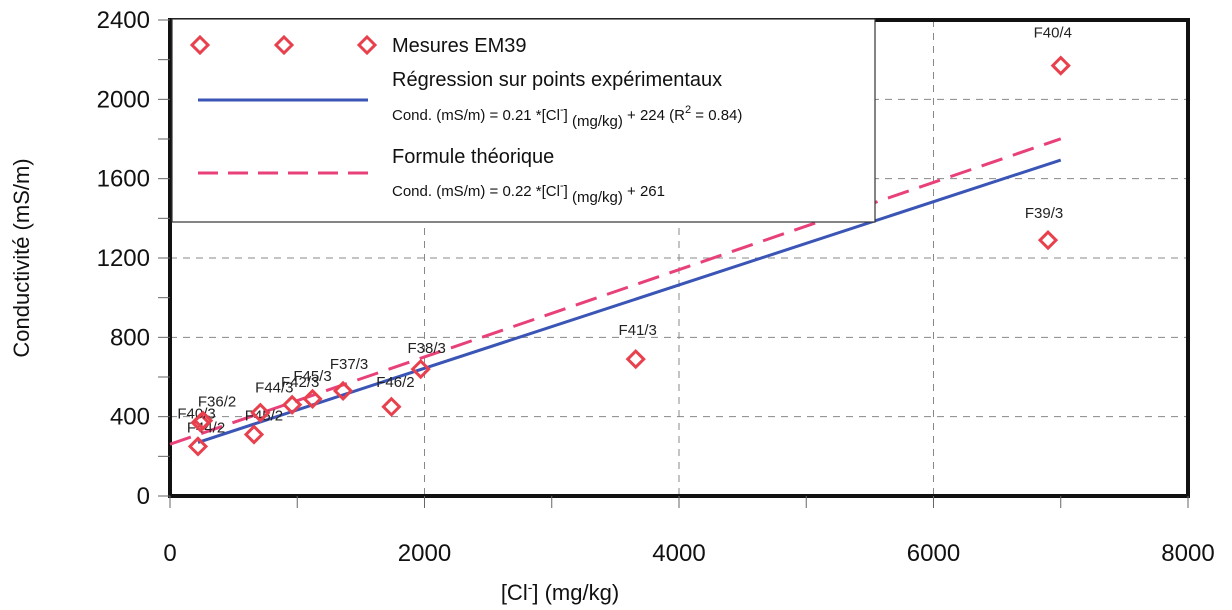  What do you see at coordinates (123, 99) in the screenshot?
I see `y-tick-label: 2000` at bounding box center [123, 99].